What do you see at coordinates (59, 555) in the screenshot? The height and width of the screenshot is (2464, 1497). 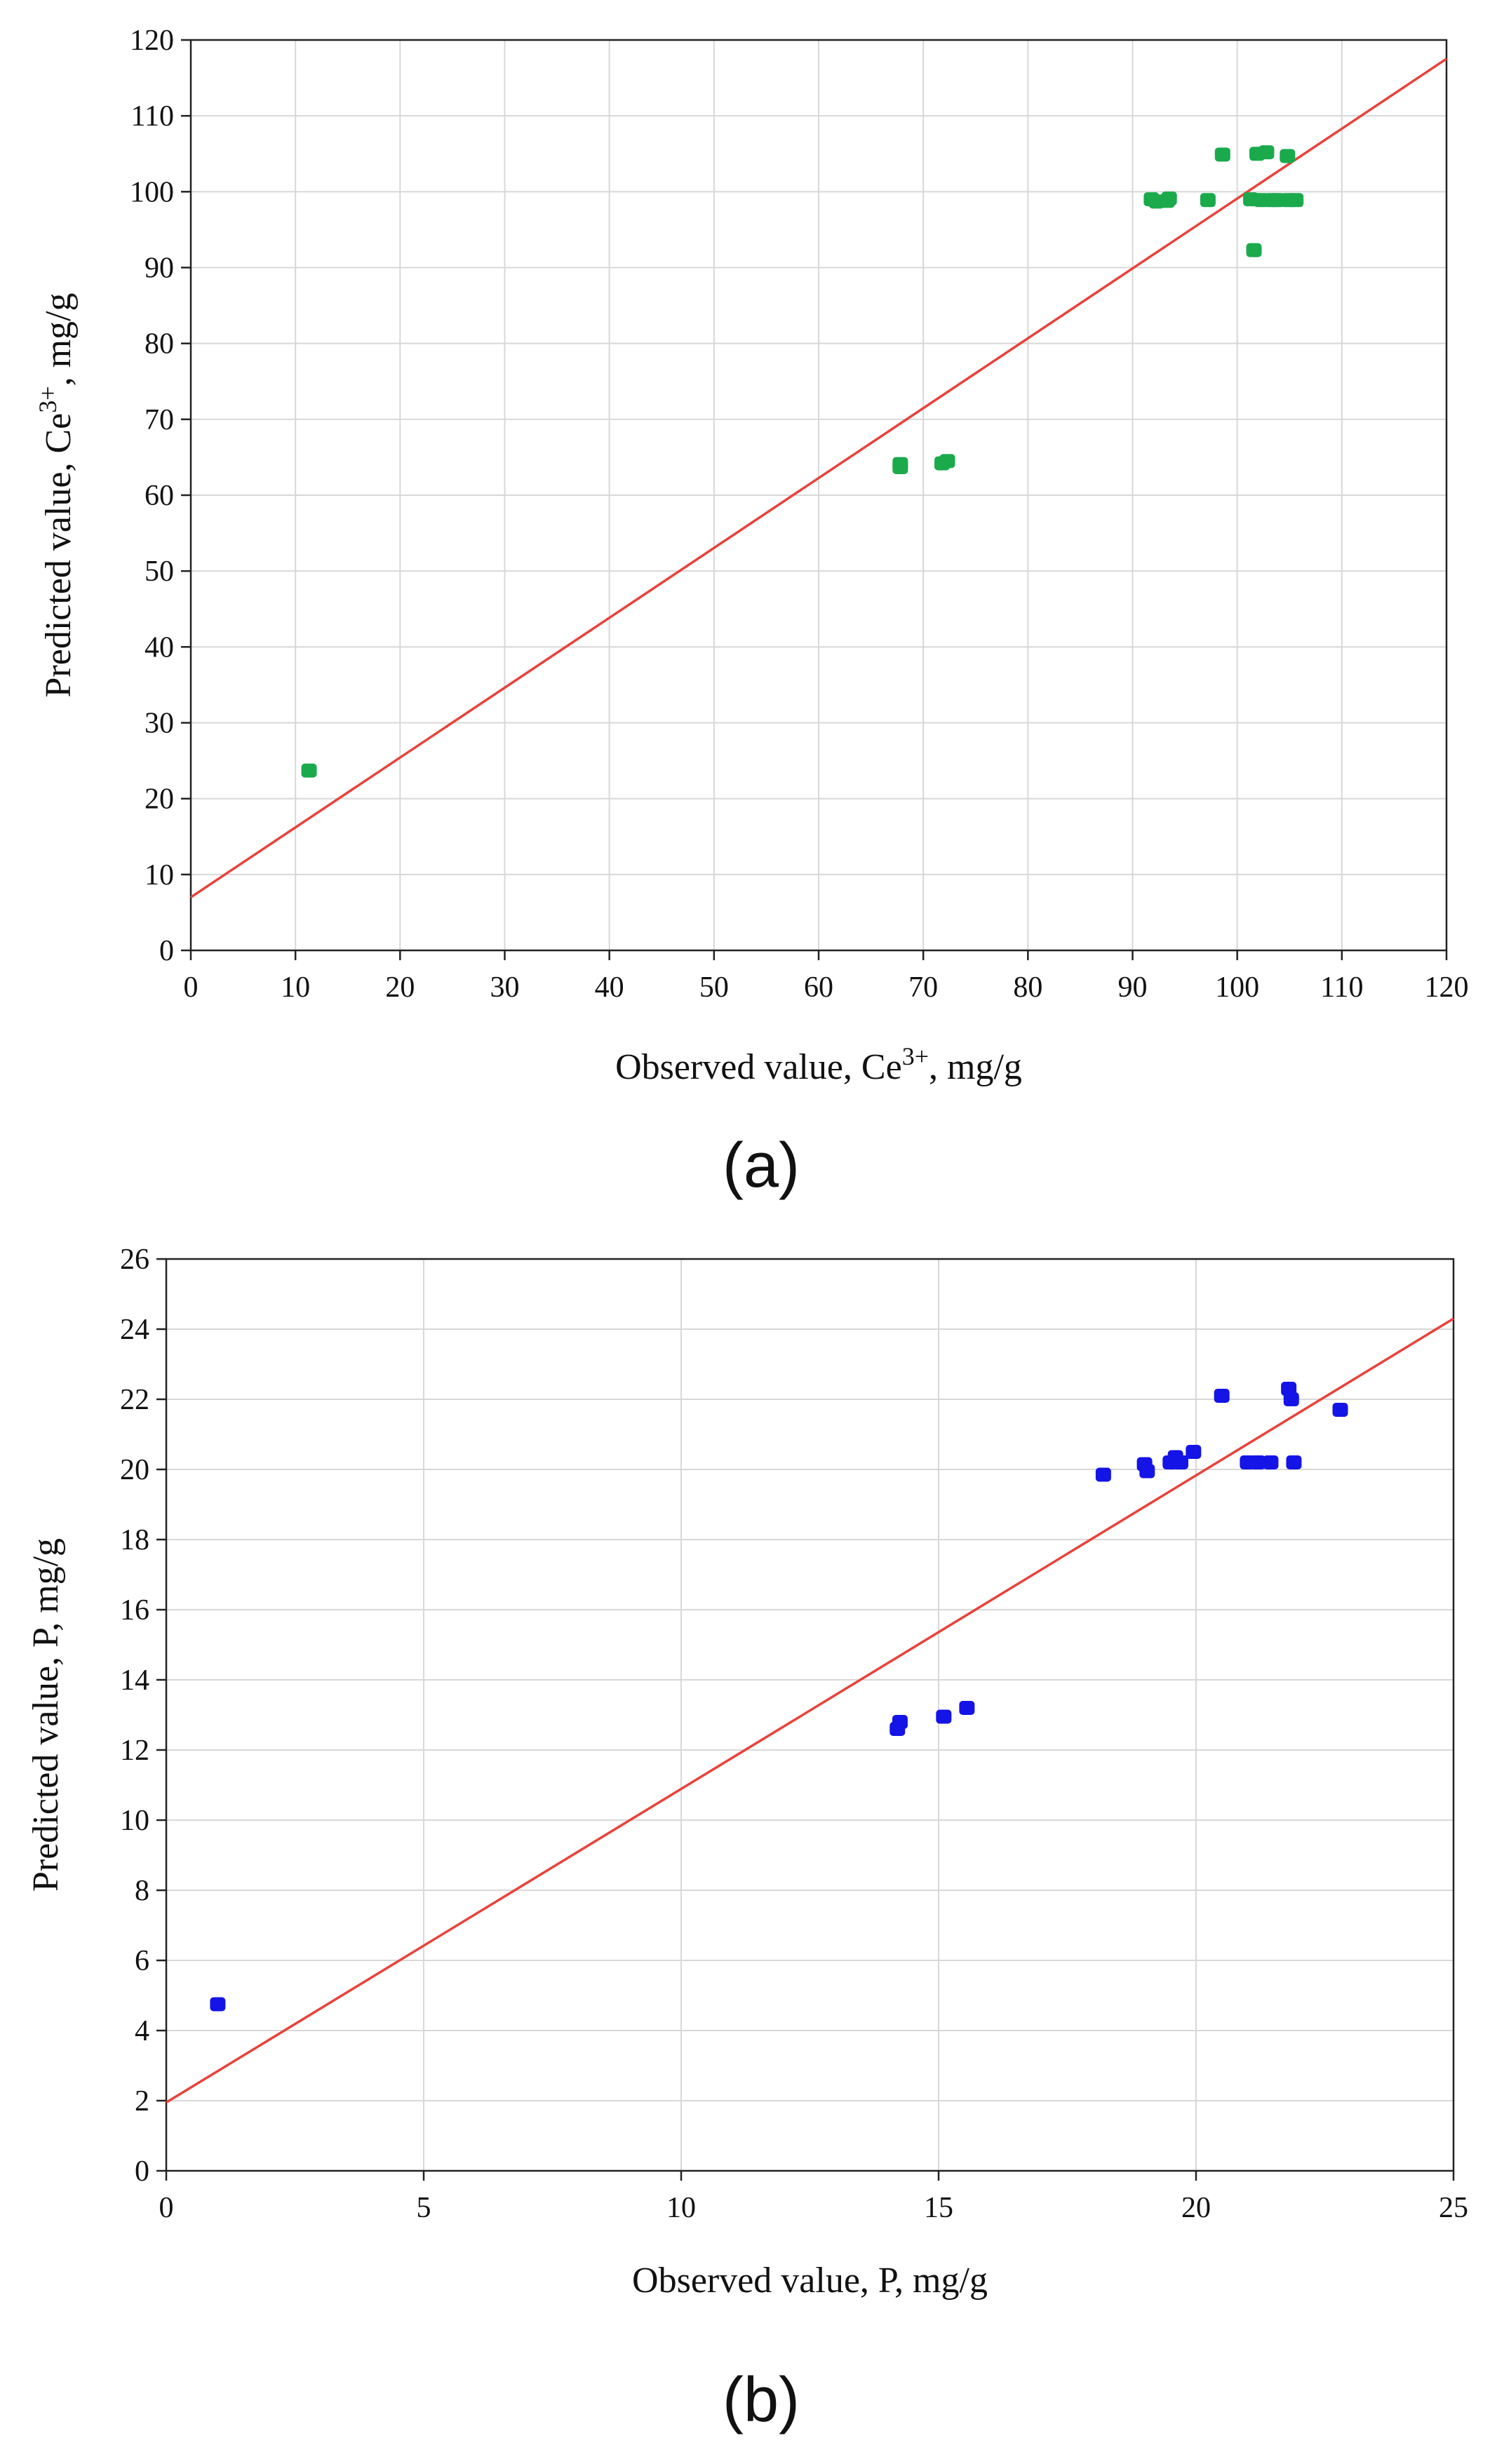 I see `y-axis-title-a-main: Predicted value, Ce` at bounding box center [59, 555].